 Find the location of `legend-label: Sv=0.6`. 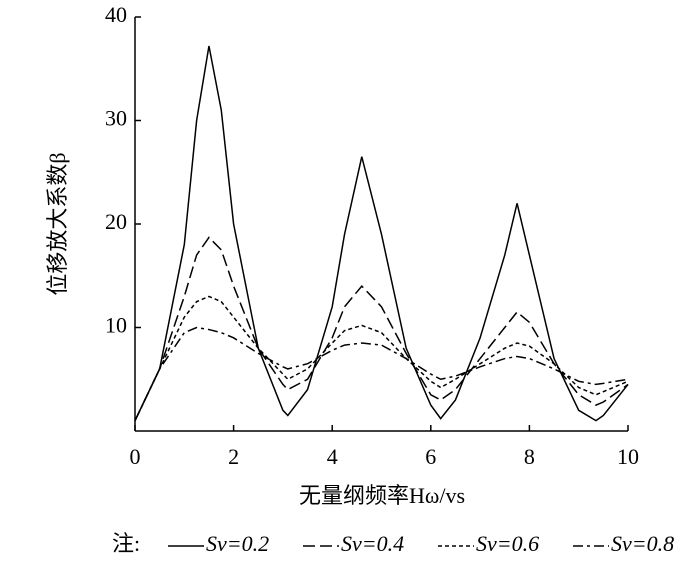

legend-label: Sv=0.6 is located at coordinates (507, 543).